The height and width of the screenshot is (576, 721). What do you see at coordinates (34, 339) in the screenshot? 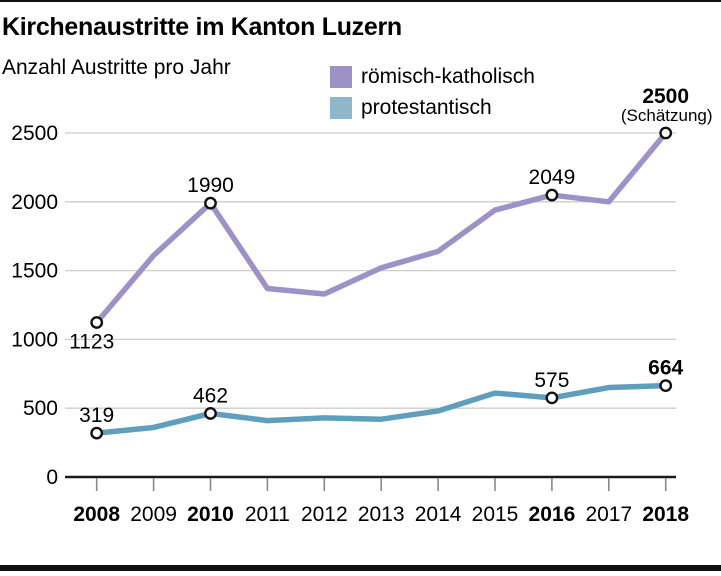
I see `y-tick-label-1000: 1000` at bounding box center [34, 339].